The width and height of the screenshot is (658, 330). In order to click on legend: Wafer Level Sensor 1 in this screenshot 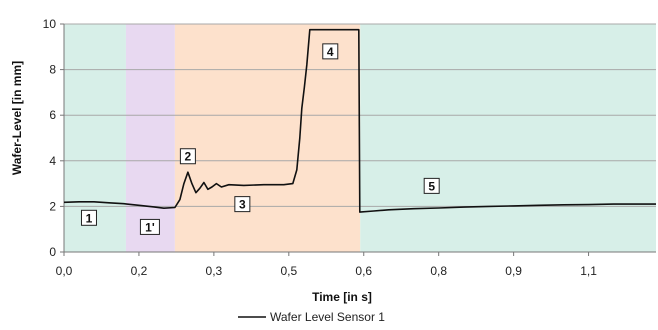, I will do `click(311, 317)`.